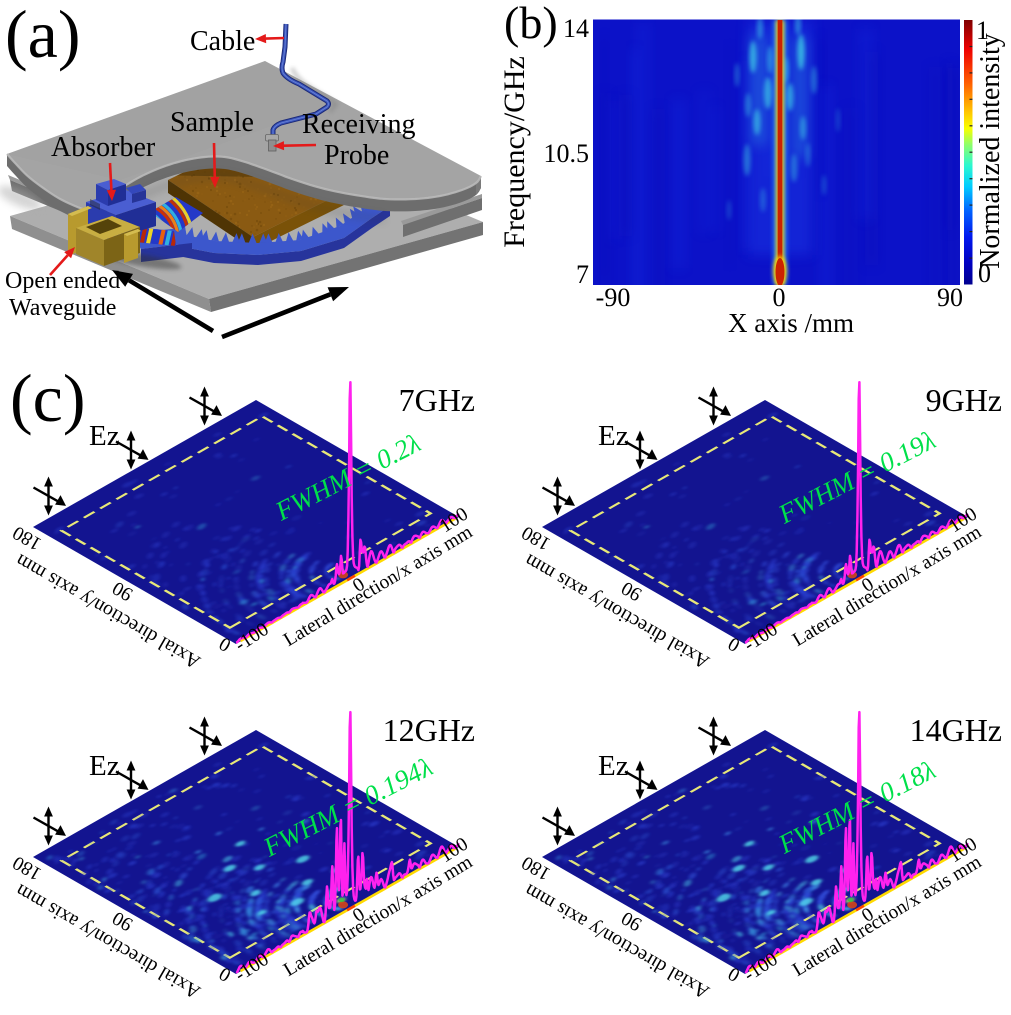  I want to click on svg-text: Sample, so click(212, 122).